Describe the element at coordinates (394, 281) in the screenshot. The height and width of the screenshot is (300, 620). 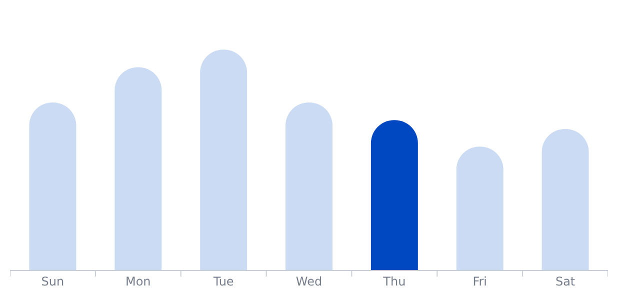
I see `x-tick-label: Thu` at that location.